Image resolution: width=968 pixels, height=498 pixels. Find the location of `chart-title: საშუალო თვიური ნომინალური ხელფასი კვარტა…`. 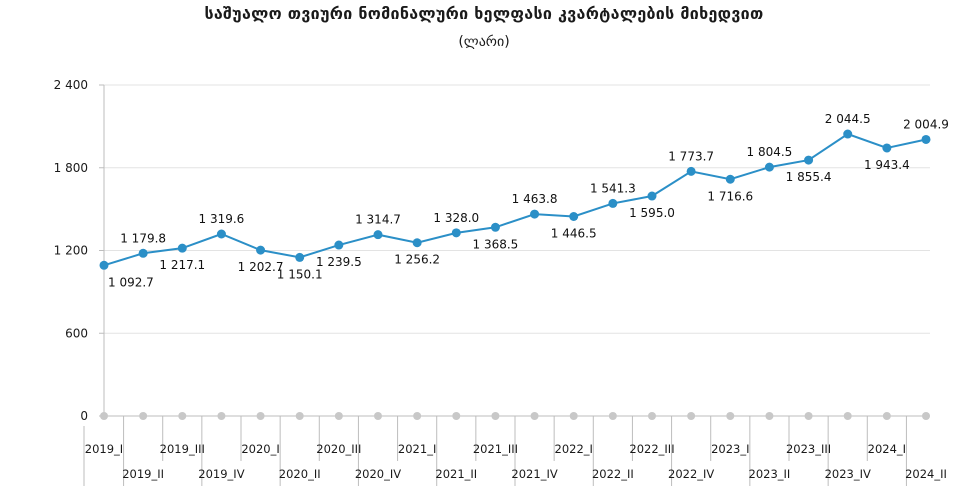

chart-title: საშუალო თვიური ნომინალური ხელფასი კვარტა… is located at coordinates (484, 13).